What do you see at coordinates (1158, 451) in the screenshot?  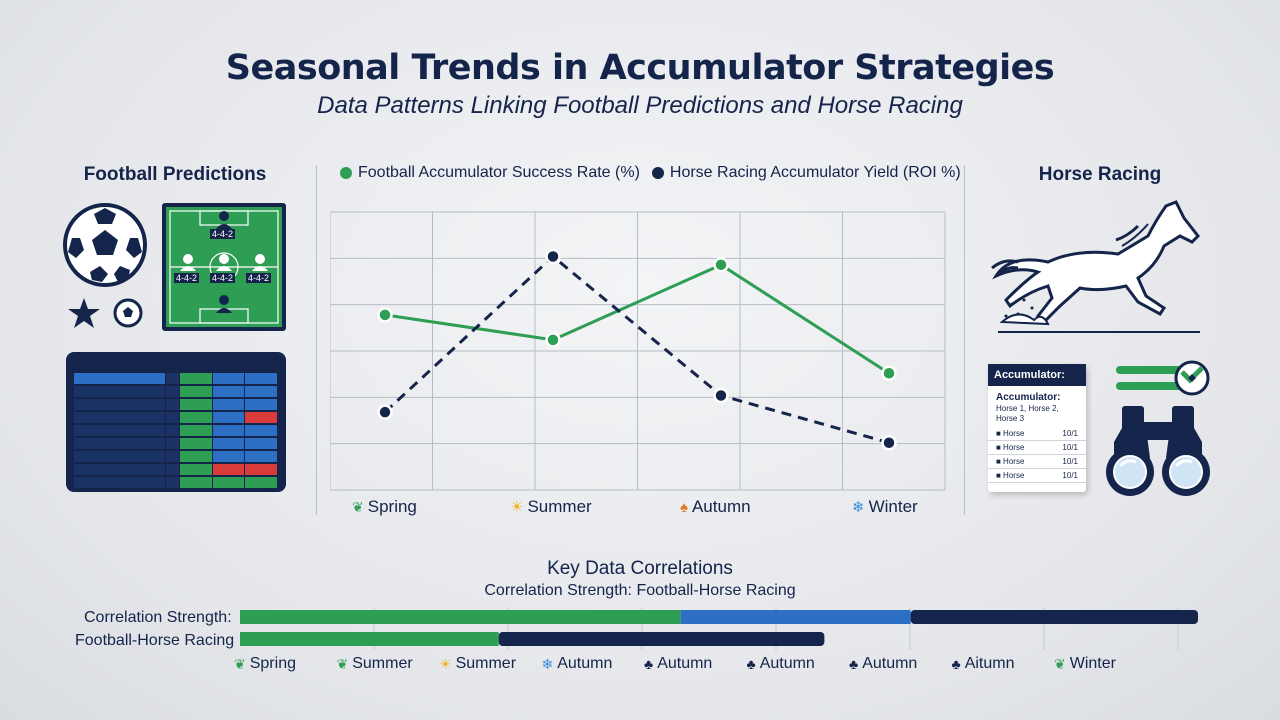 I see `binoculars-icon` at bounding box center [1158, 451].